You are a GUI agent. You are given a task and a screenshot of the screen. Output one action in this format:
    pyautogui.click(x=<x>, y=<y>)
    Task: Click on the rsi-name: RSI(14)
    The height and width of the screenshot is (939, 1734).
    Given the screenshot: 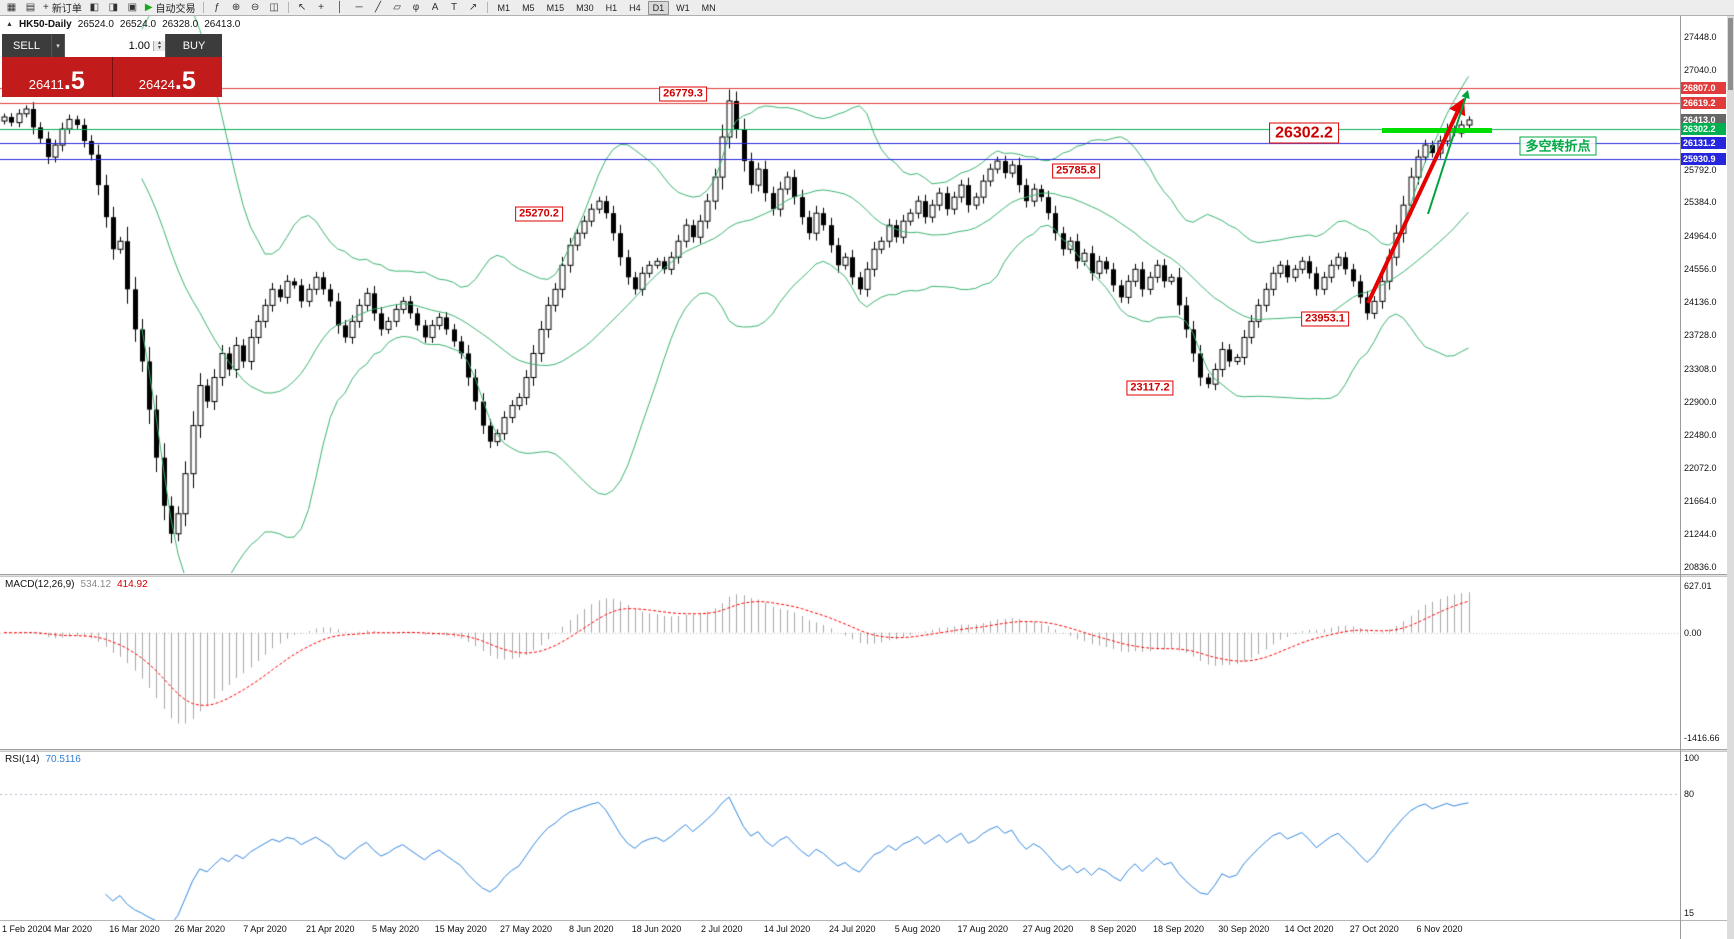 What is the action you would take?
    pyautogui.click(x=22, y=759)
    